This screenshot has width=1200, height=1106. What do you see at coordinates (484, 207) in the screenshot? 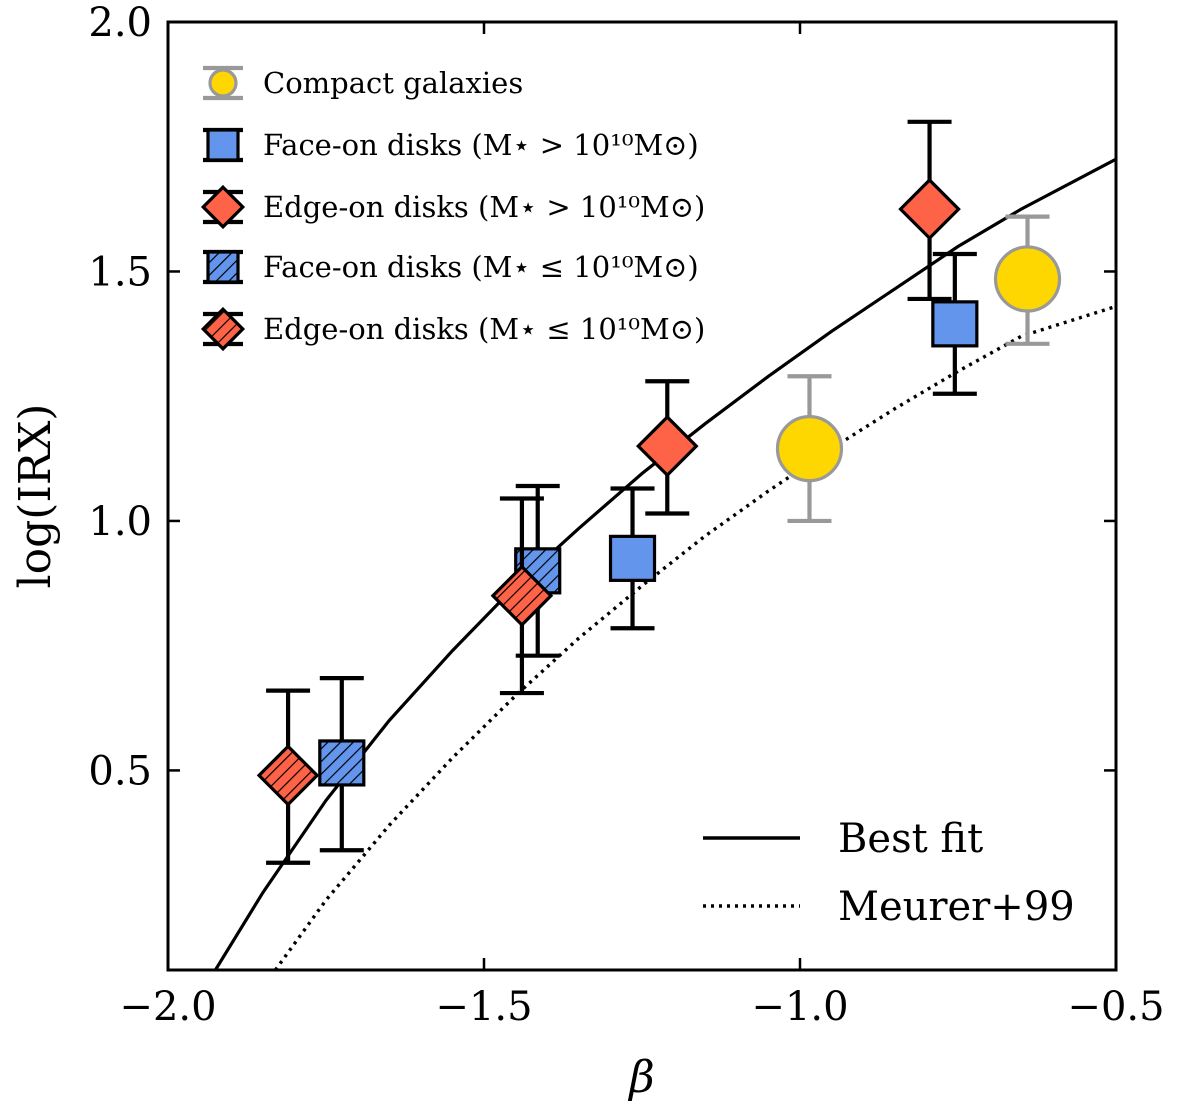
I see `legend-label: Edge-on disks (M⋆ > 10¹⁰M⊙)` at bounding box center [484, 207].